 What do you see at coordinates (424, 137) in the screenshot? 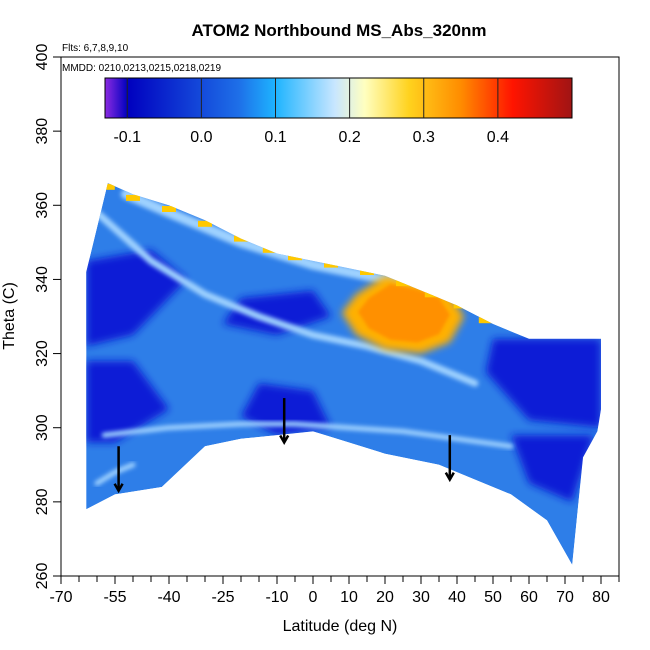
I see `colorbar-tick-label: 0.3` at bounding box center [424, 137].